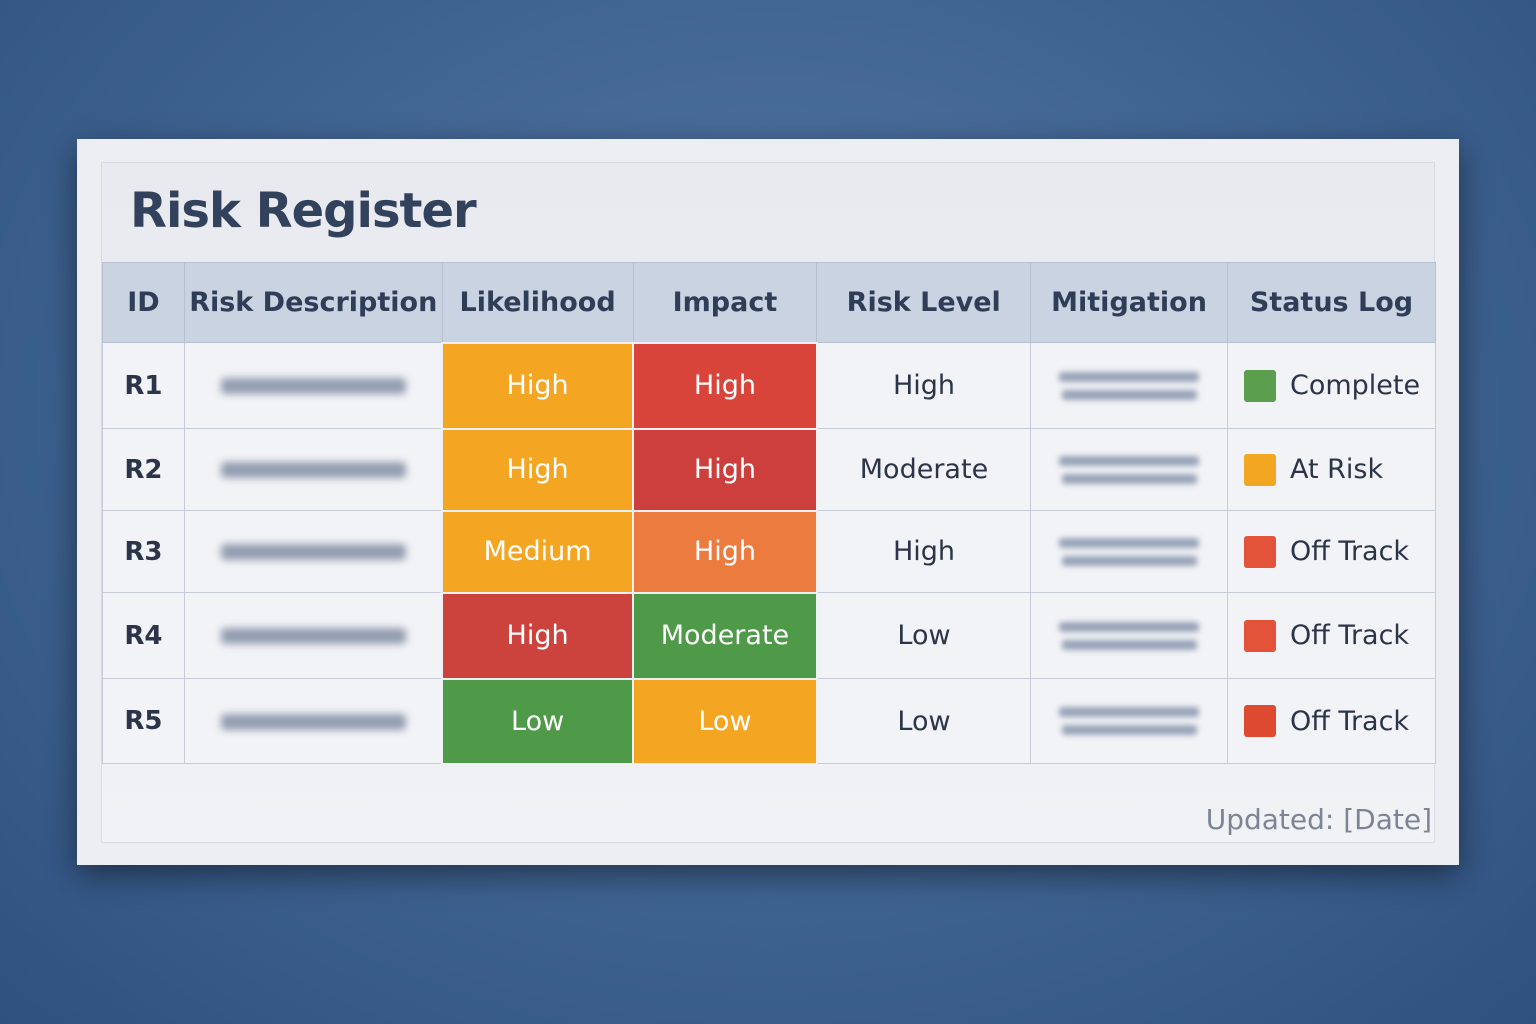  I want to click on impact-cell: Moderate, so click(725, 635).